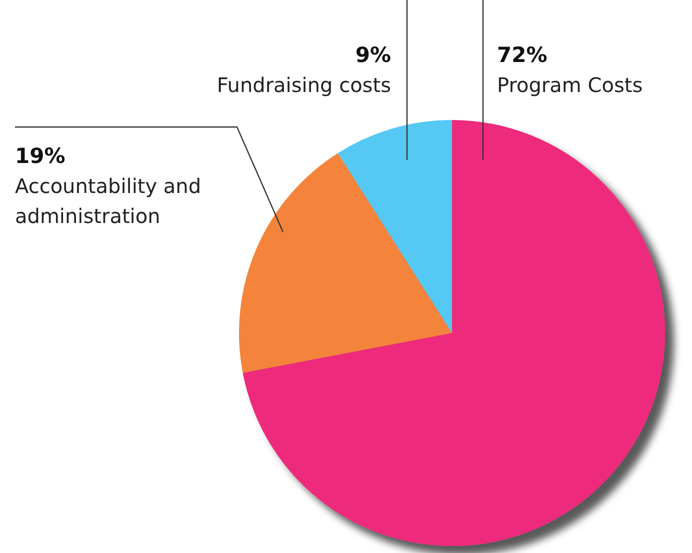  What do you see at coordinates (373, 55) in the screenshot?
I see `data-label: 9%` at bounding box center [373, 55].